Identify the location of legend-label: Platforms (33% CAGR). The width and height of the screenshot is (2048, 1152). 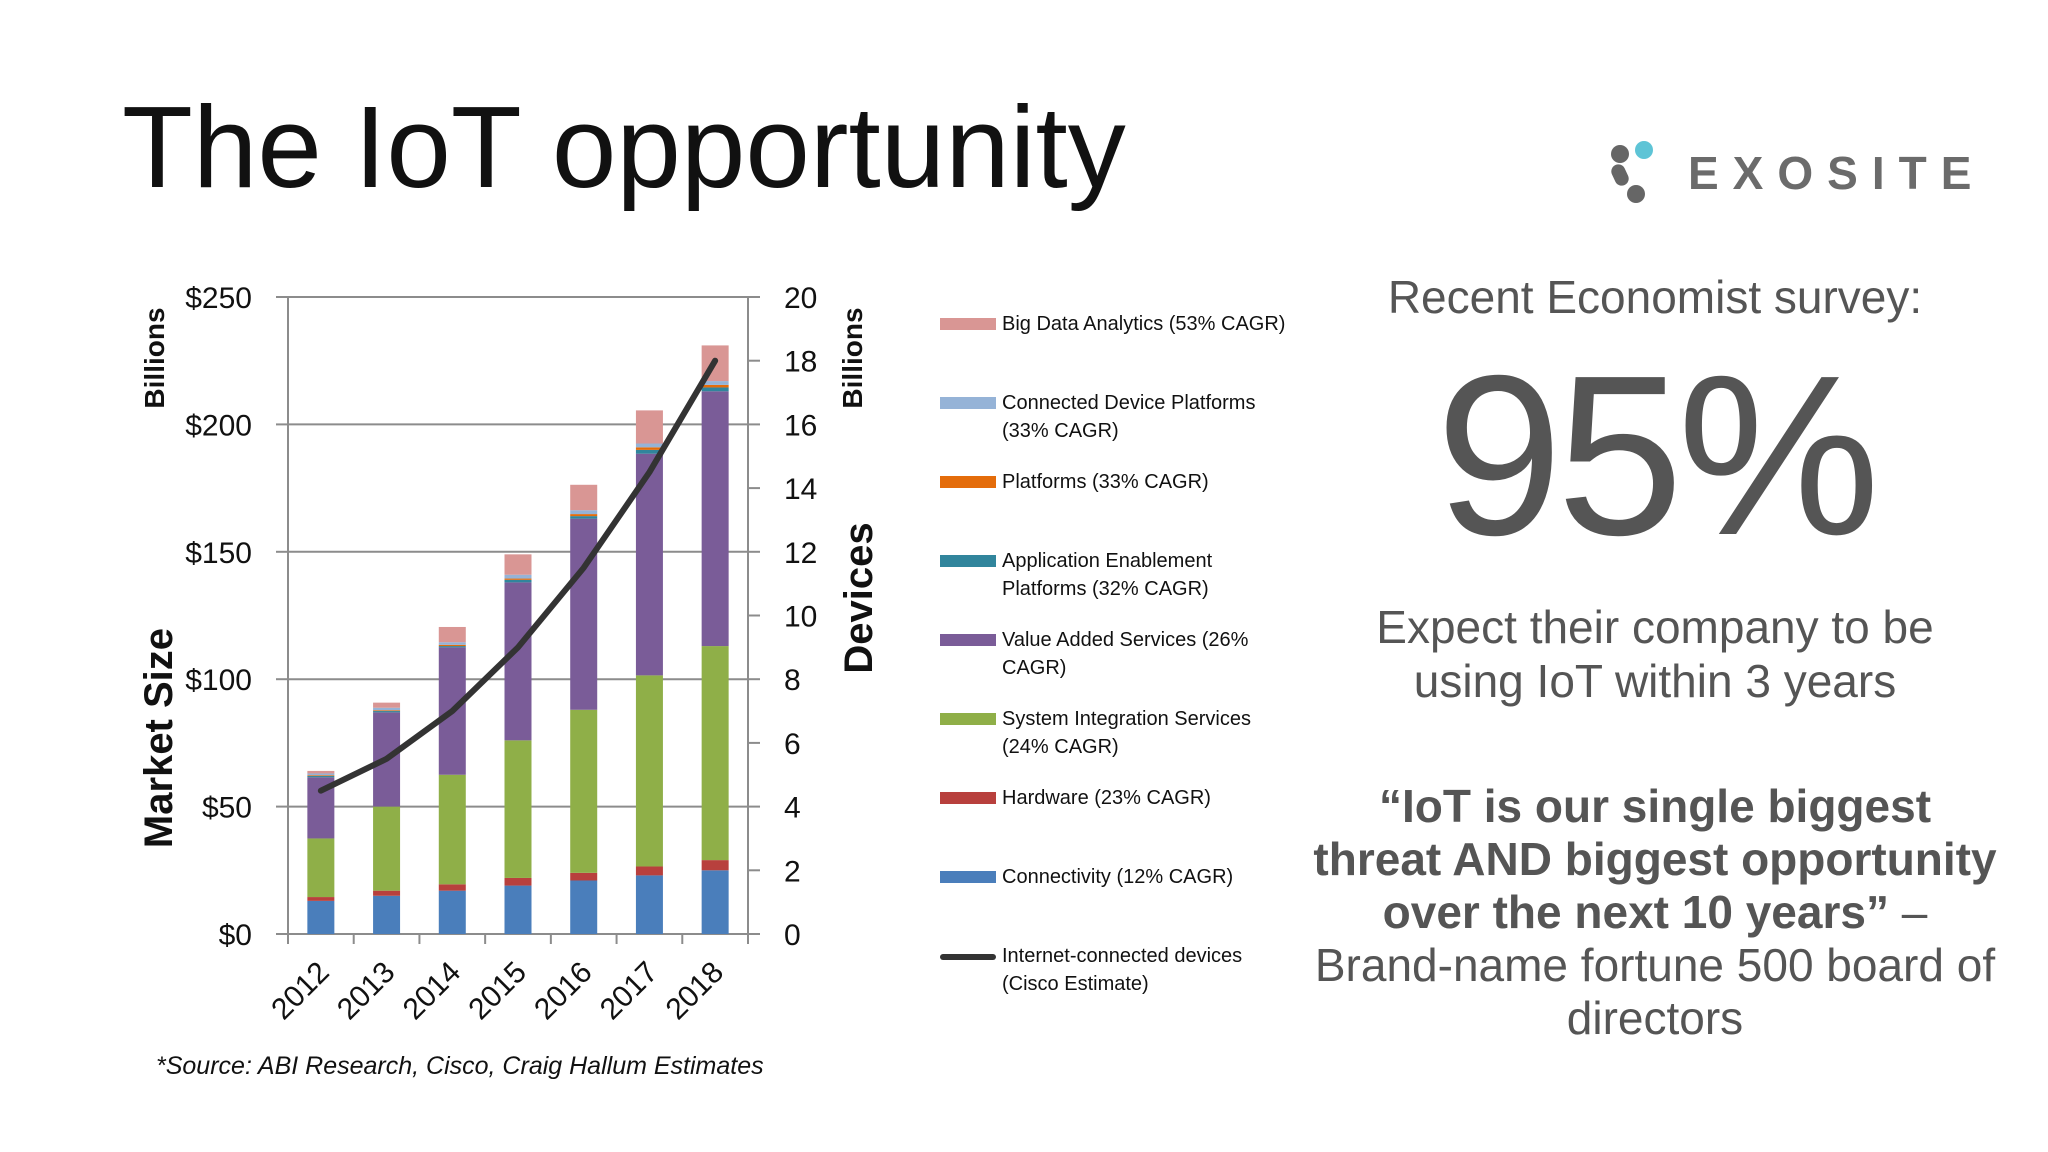
(1105, 482).